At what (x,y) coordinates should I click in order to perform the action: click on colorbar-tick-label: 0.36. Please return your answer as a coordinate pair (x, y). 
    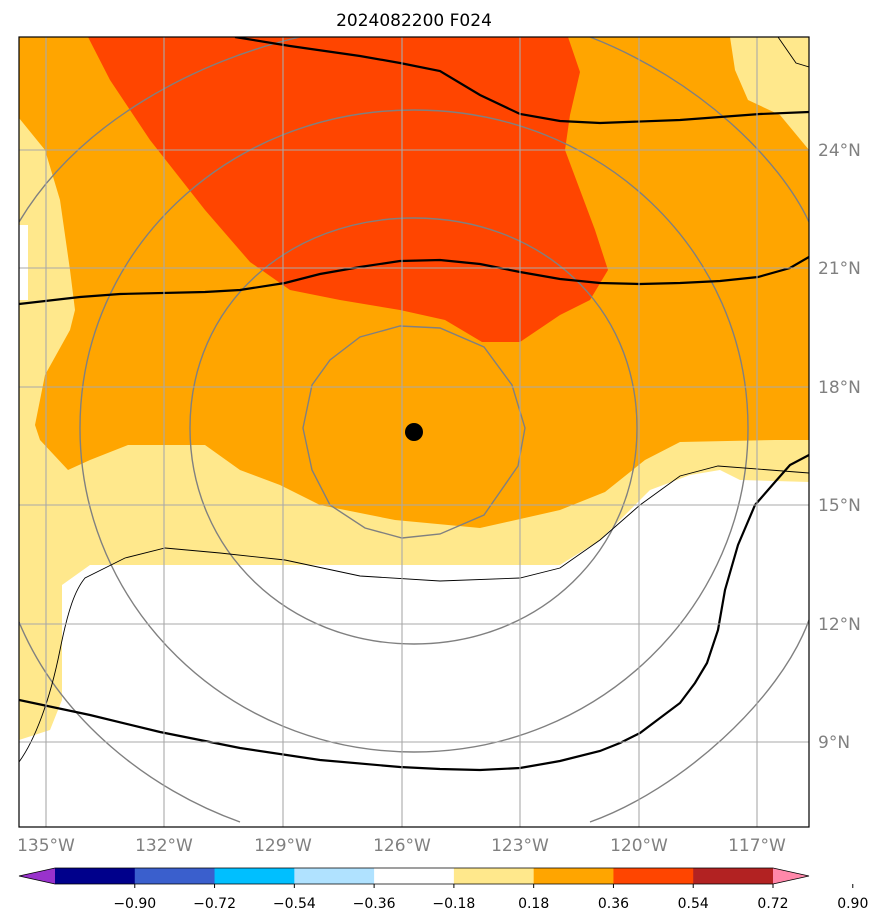
    Looking at the image, I should click on (613, 904).